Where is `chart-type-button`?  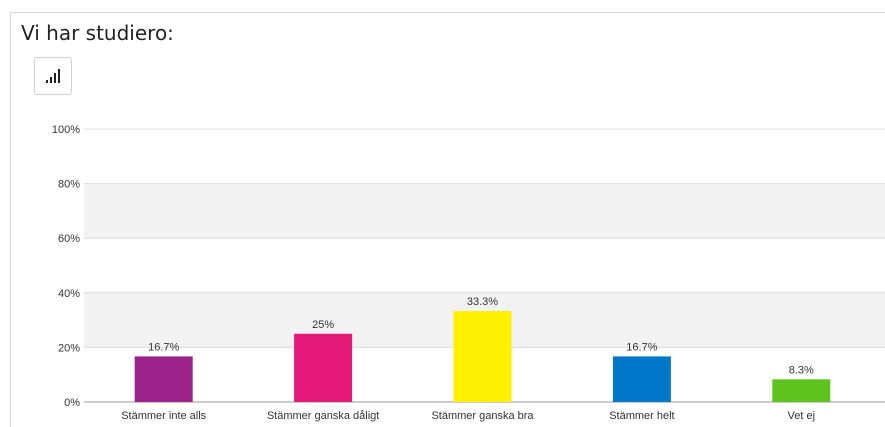
chart-type-button is located at coordinates (53, 76).